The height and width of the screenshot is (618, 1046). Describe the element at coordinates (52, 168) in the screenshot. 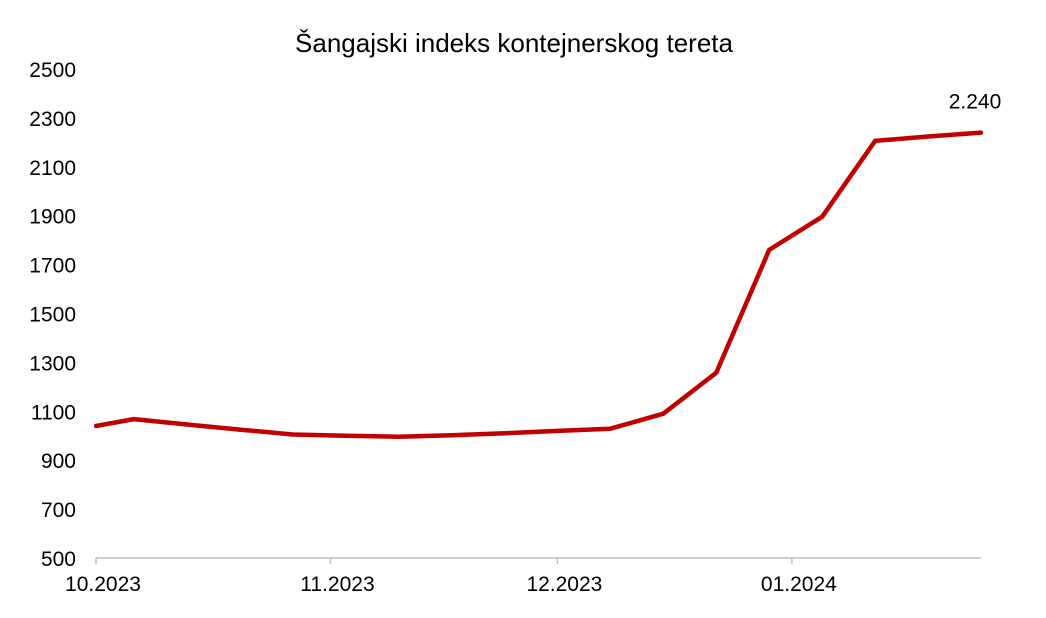

I see `y-tick-label: 2100` at that location.